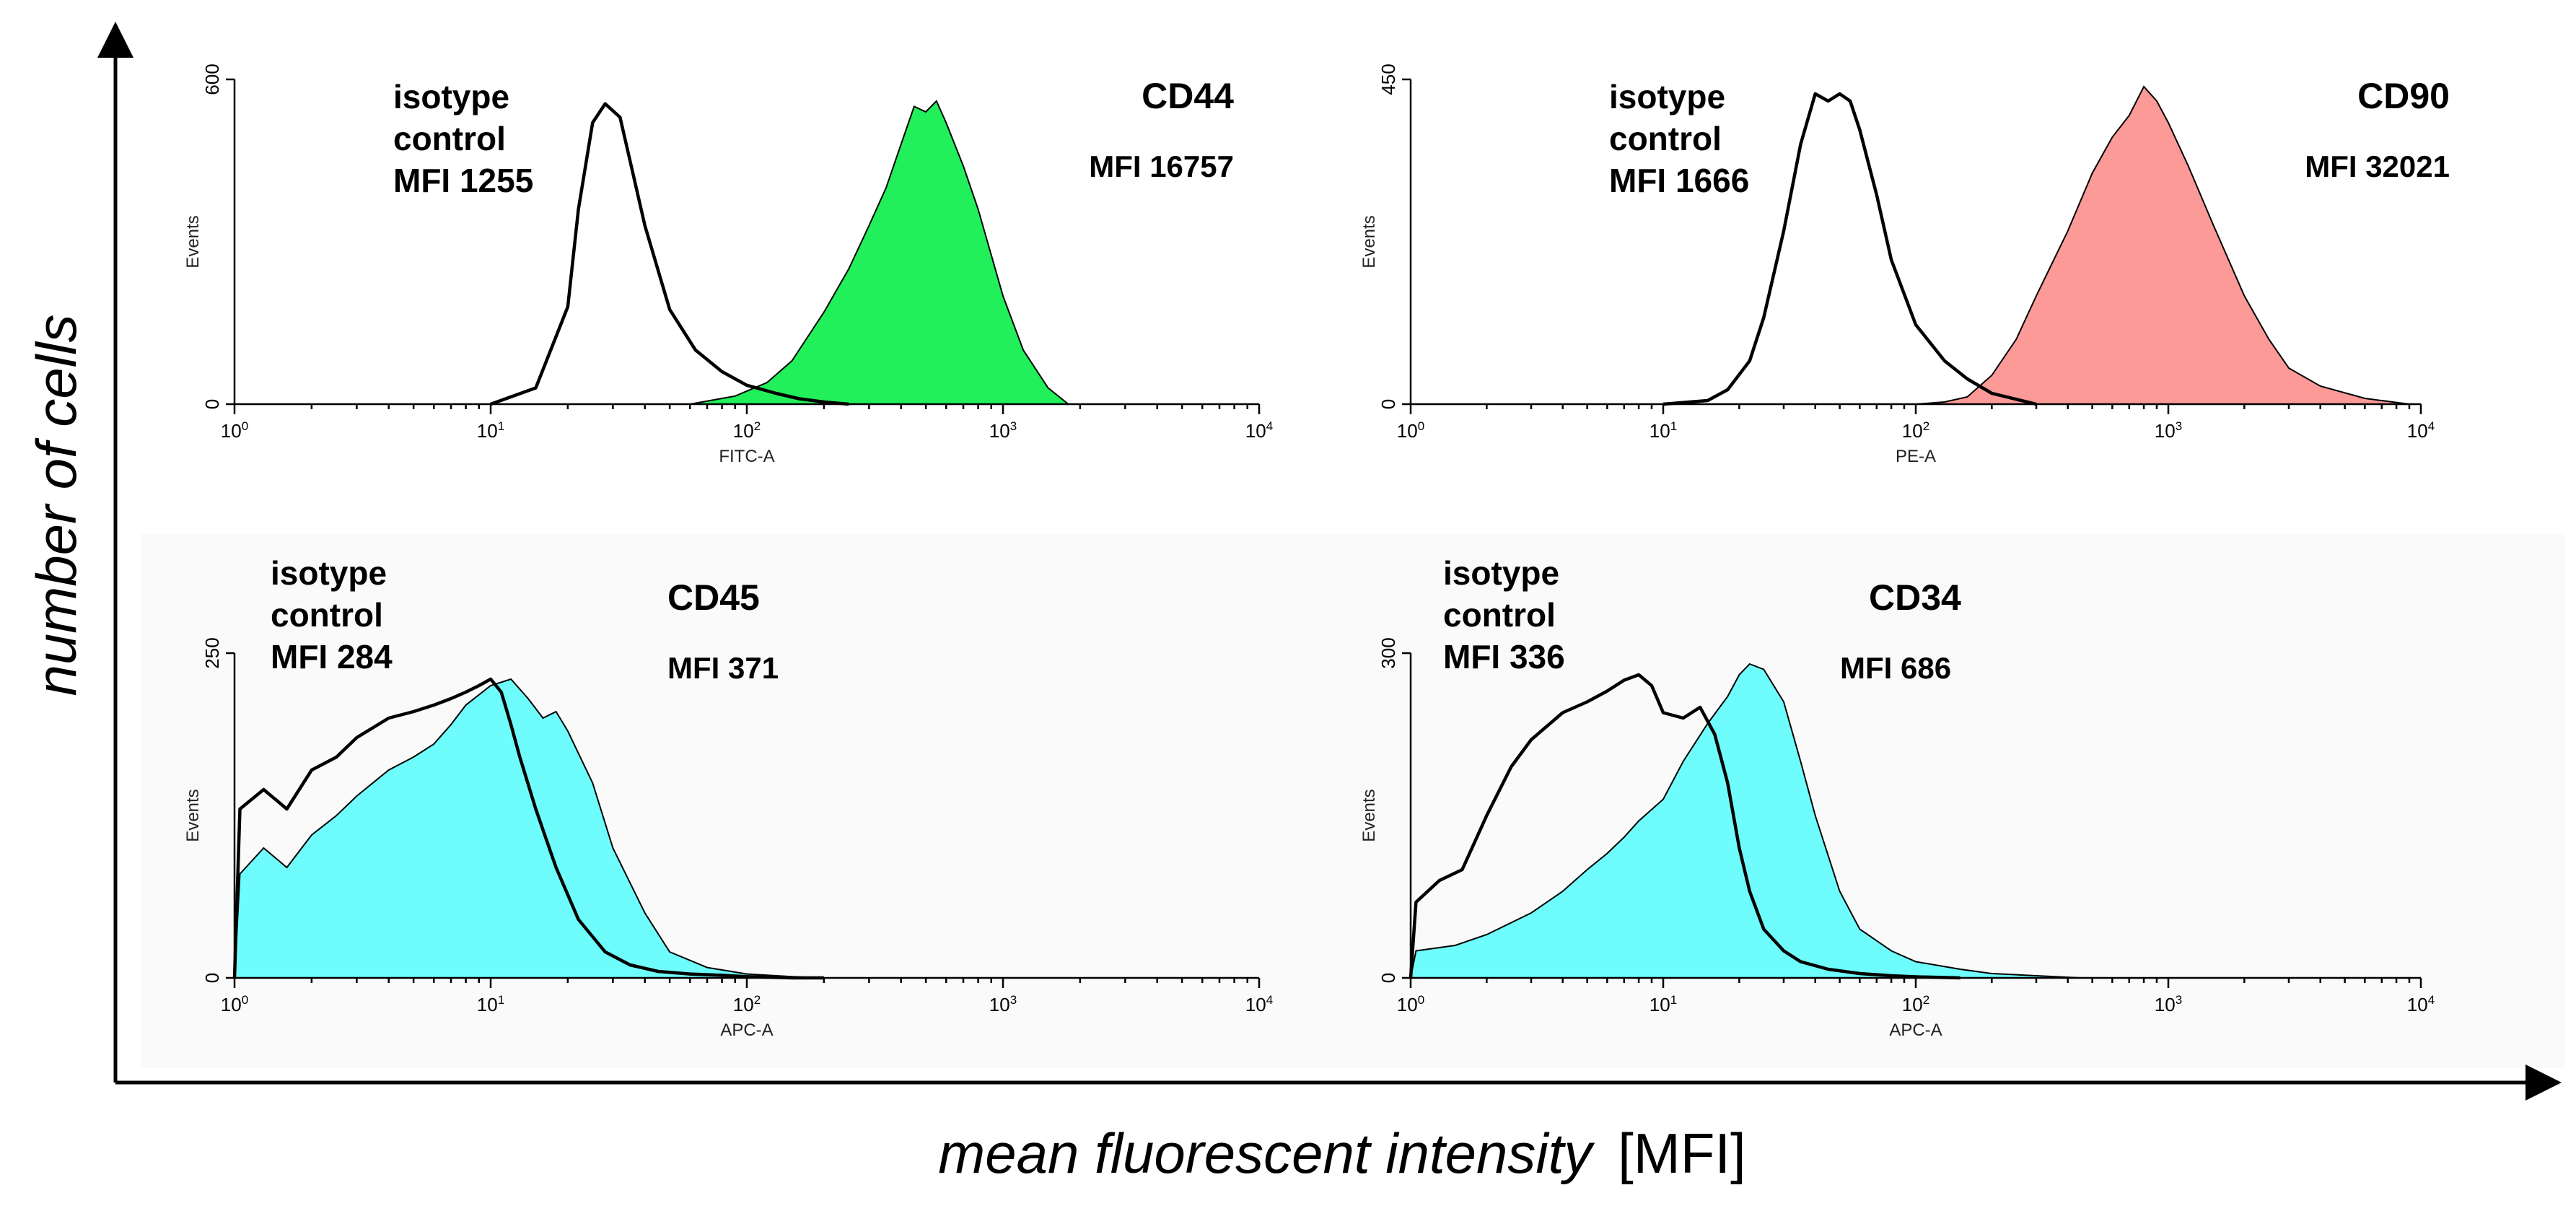  What do you see at coordinates (723, 668) in the screenshot?
I see `marker-mfi-label: MFI 371` at bounding box center [723, 668].